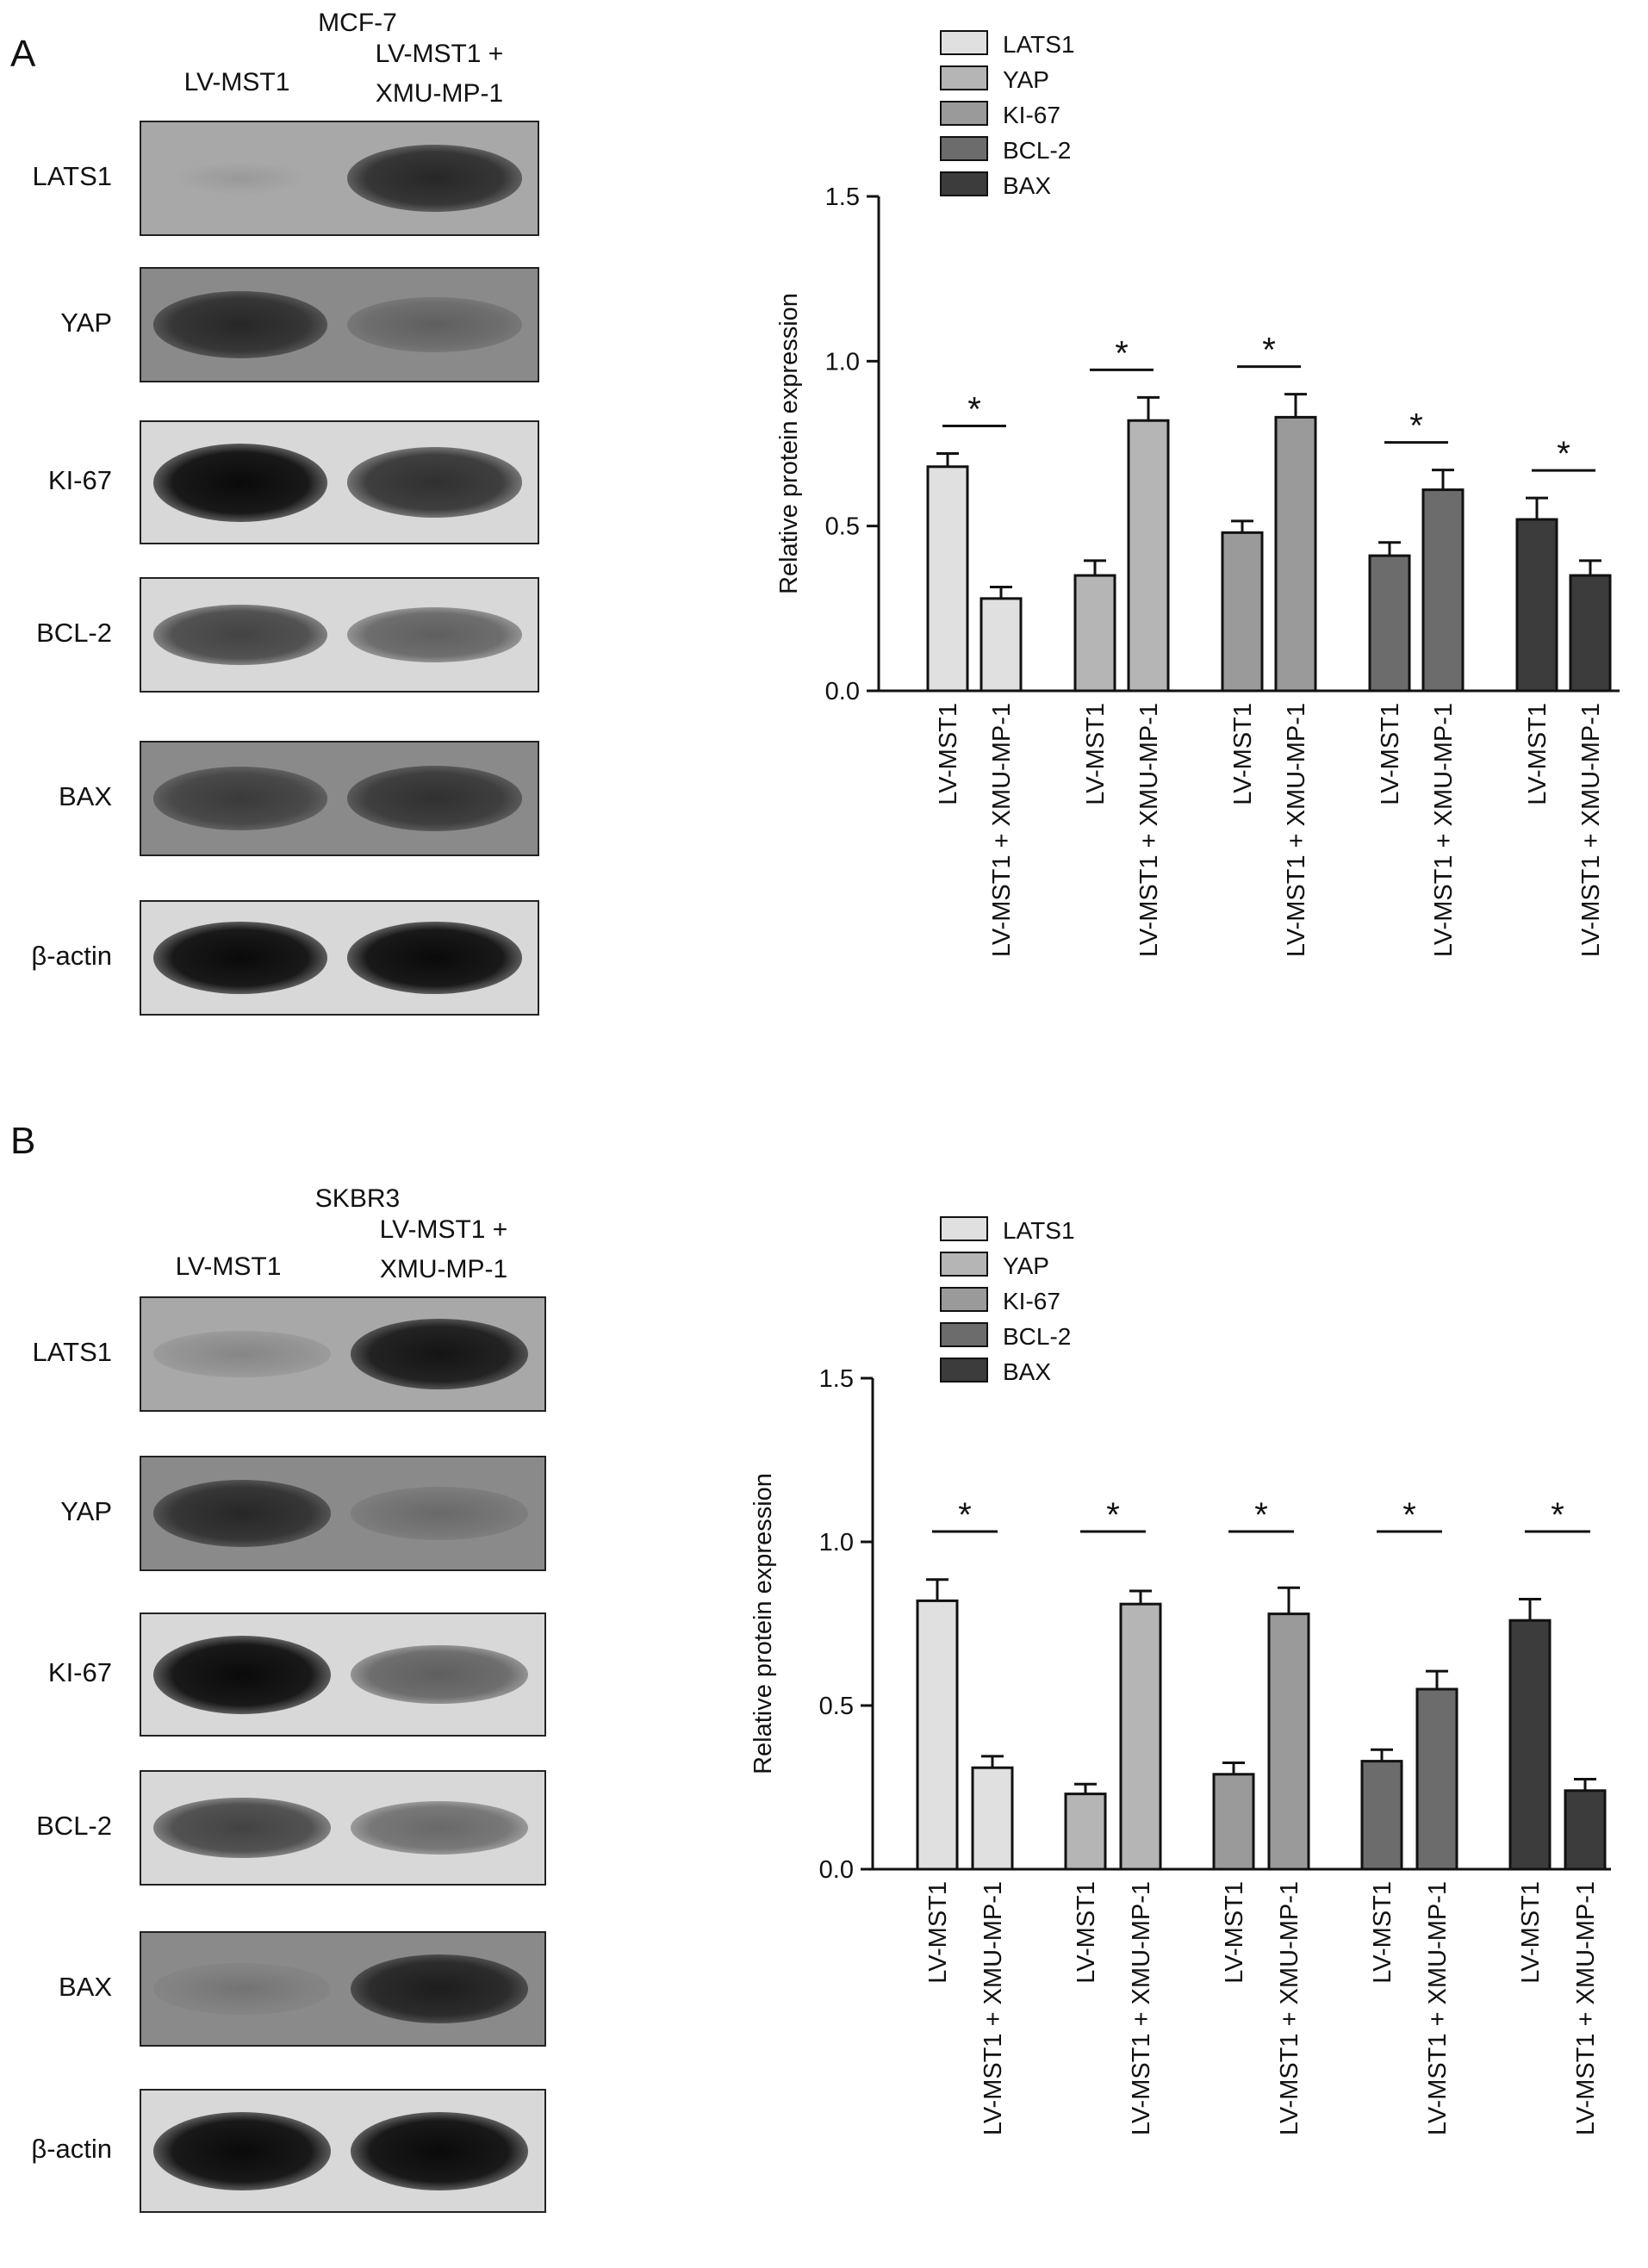  Describe the element at coordinates (1027, 1371) in the screenshot. I see `legend-label: BAX` at that location.